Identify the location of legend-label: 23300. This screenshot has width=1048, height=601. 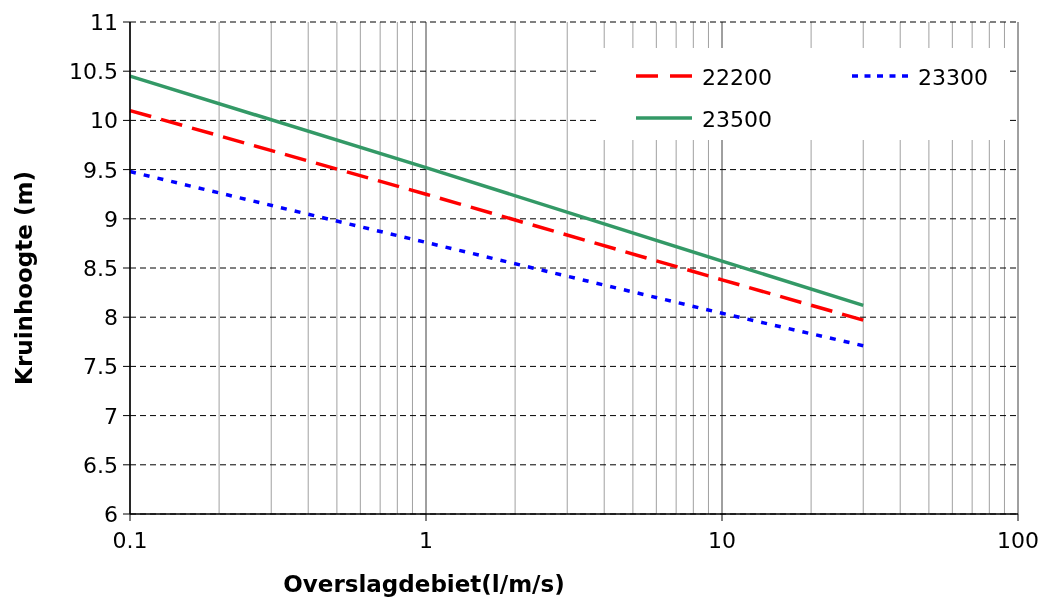
(953, 77).